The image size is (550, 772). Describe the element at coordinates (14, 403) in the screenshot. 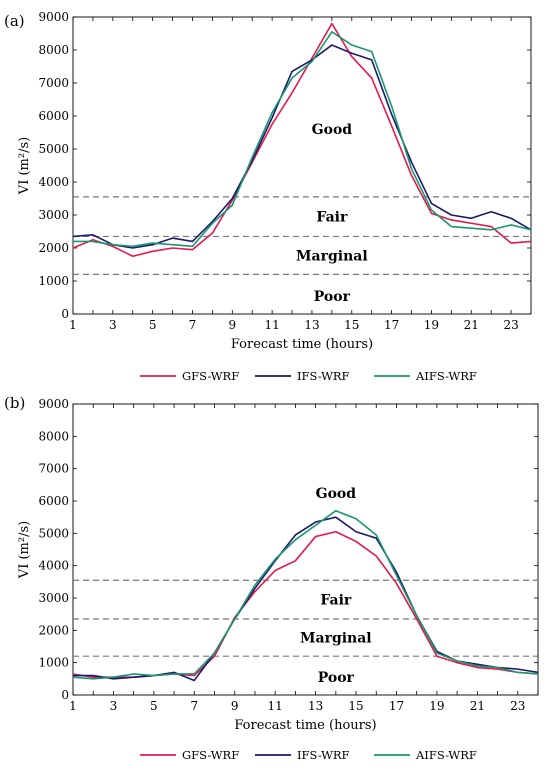

I see `panel-label: (b)` at that location.